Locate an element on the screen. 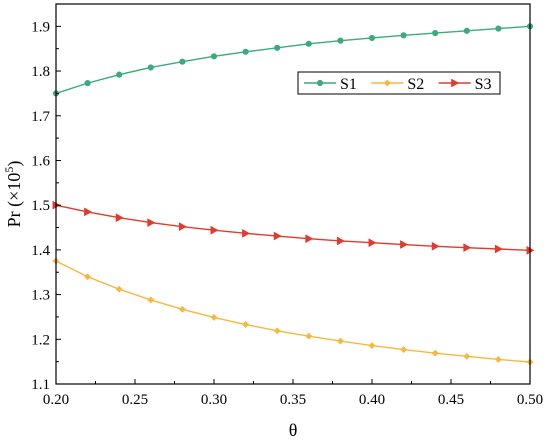 The height and width of the screenshot is (442, 550). x-tick-label: 0.25 is located at coordinates (135, 400).